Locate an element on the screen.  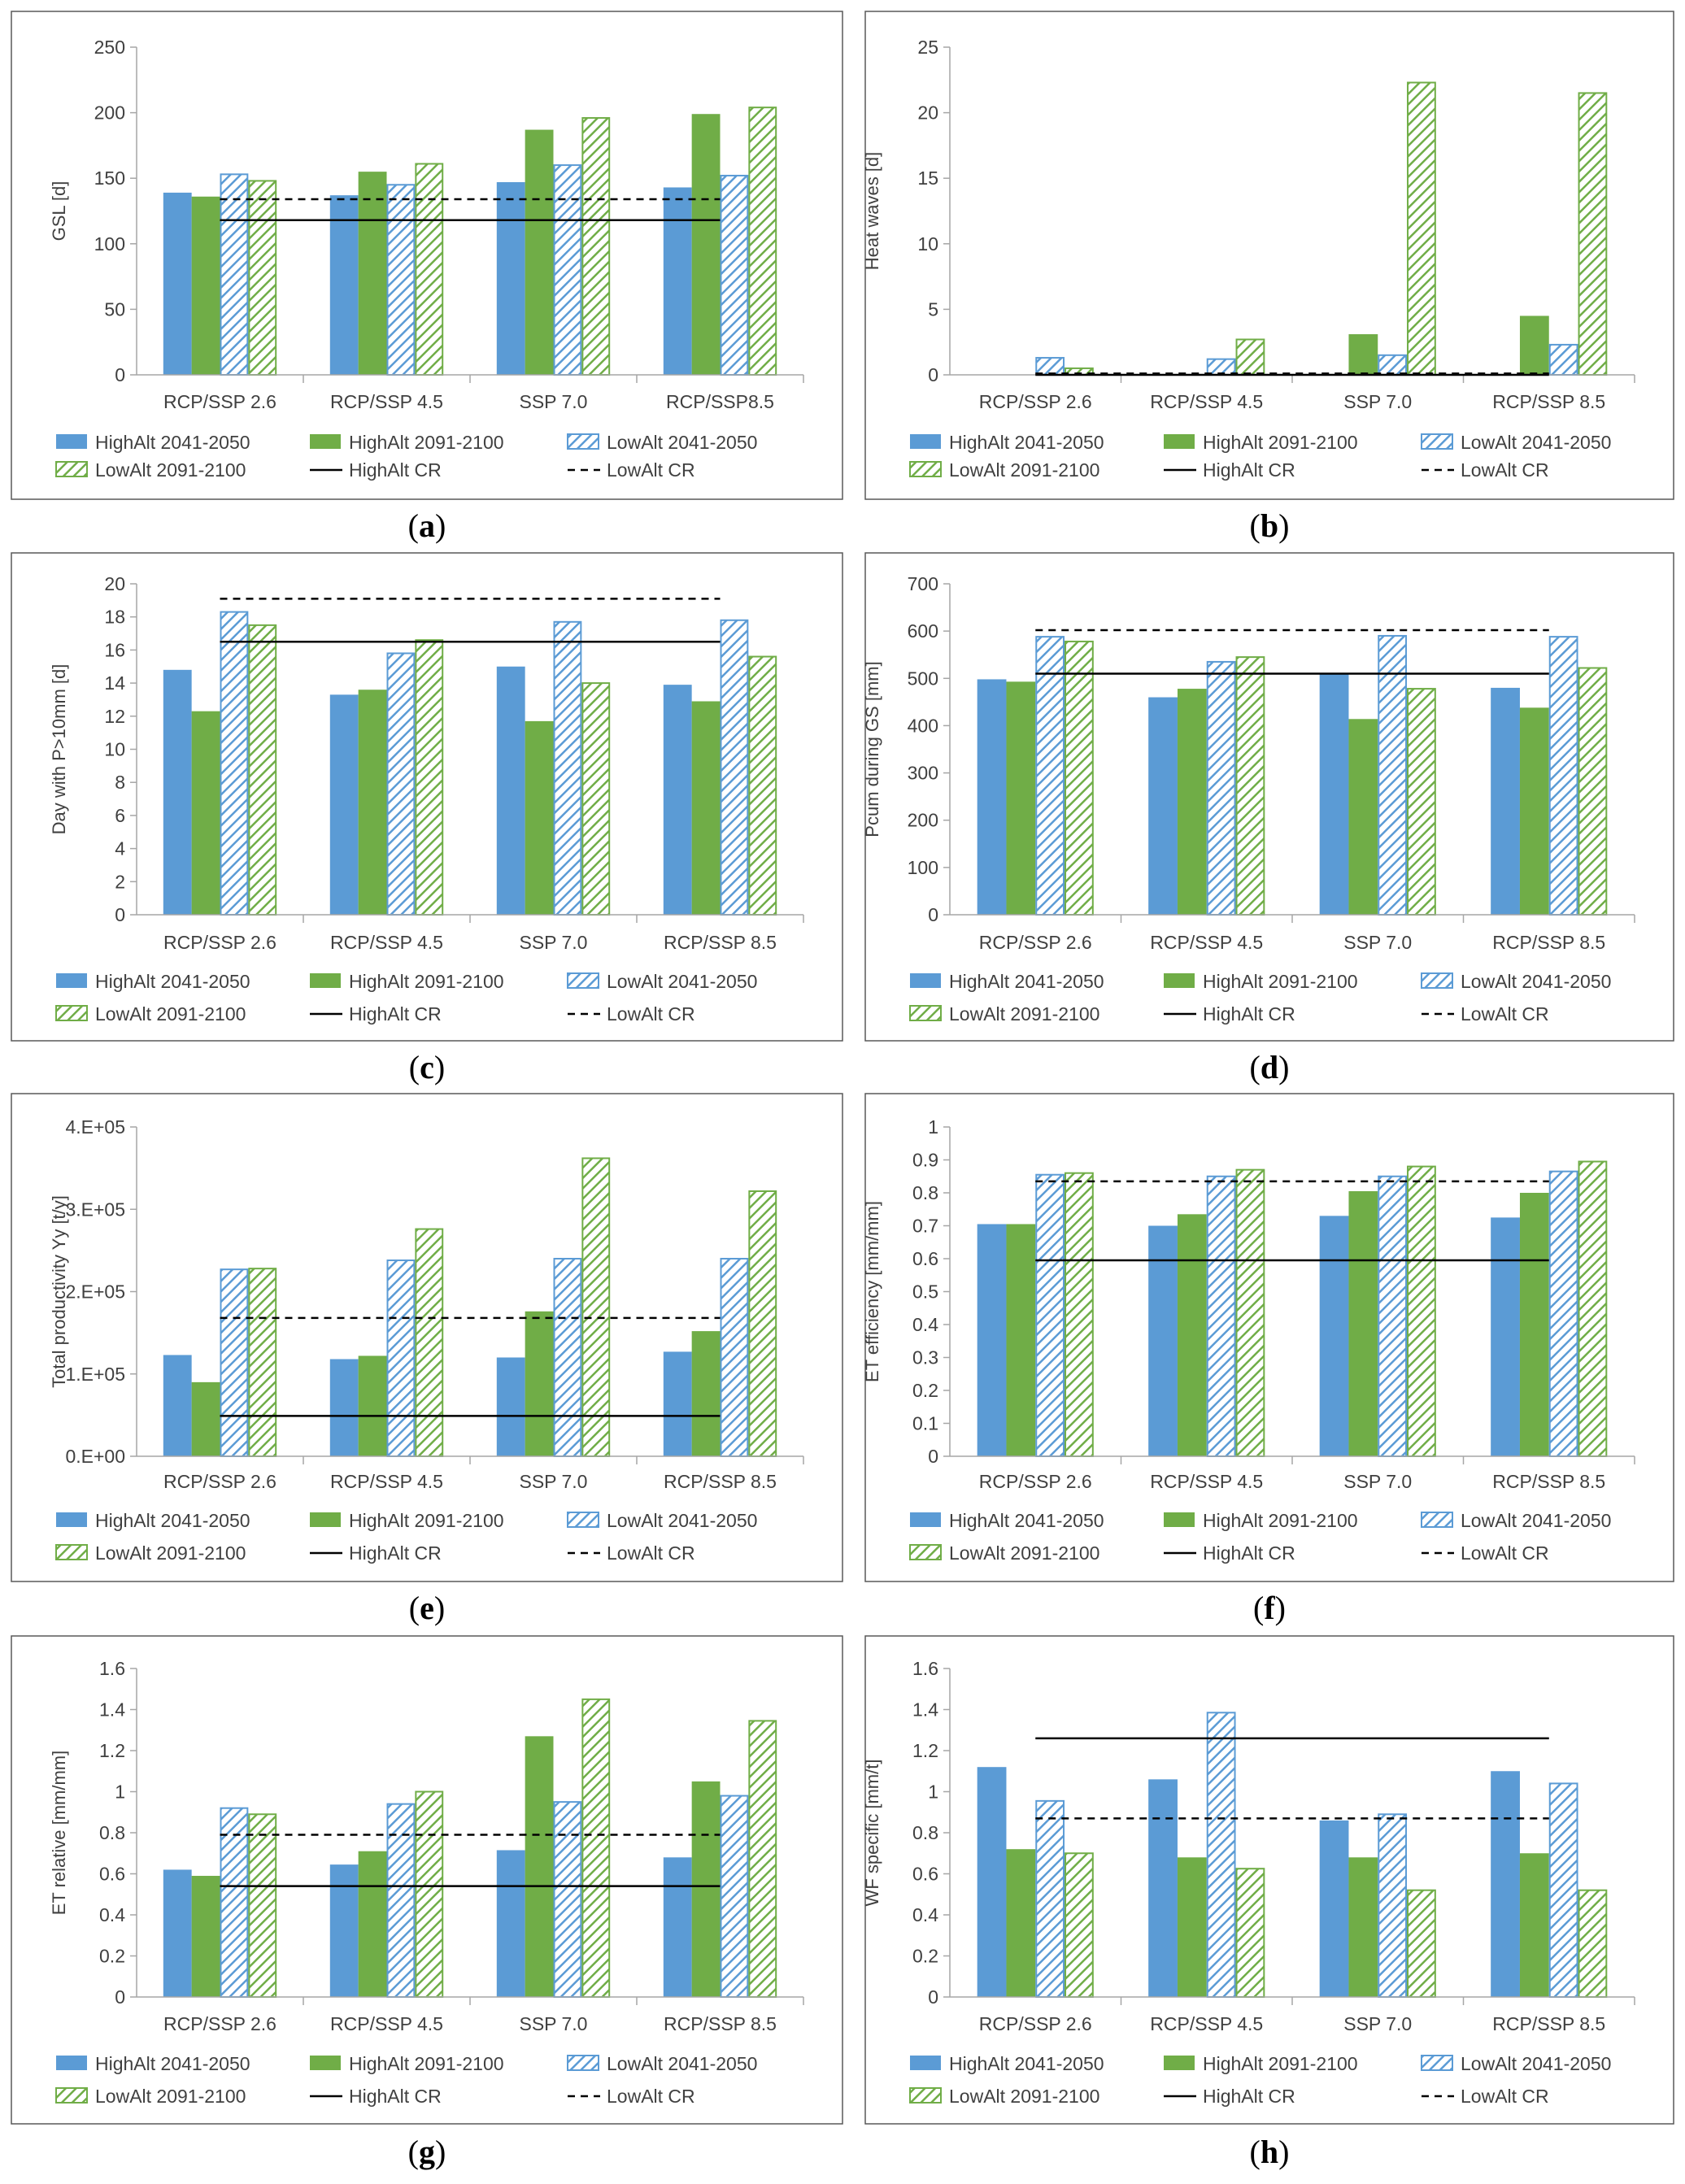
y-tick-label: 3.E+05 is located at coordinates (95, 1210).